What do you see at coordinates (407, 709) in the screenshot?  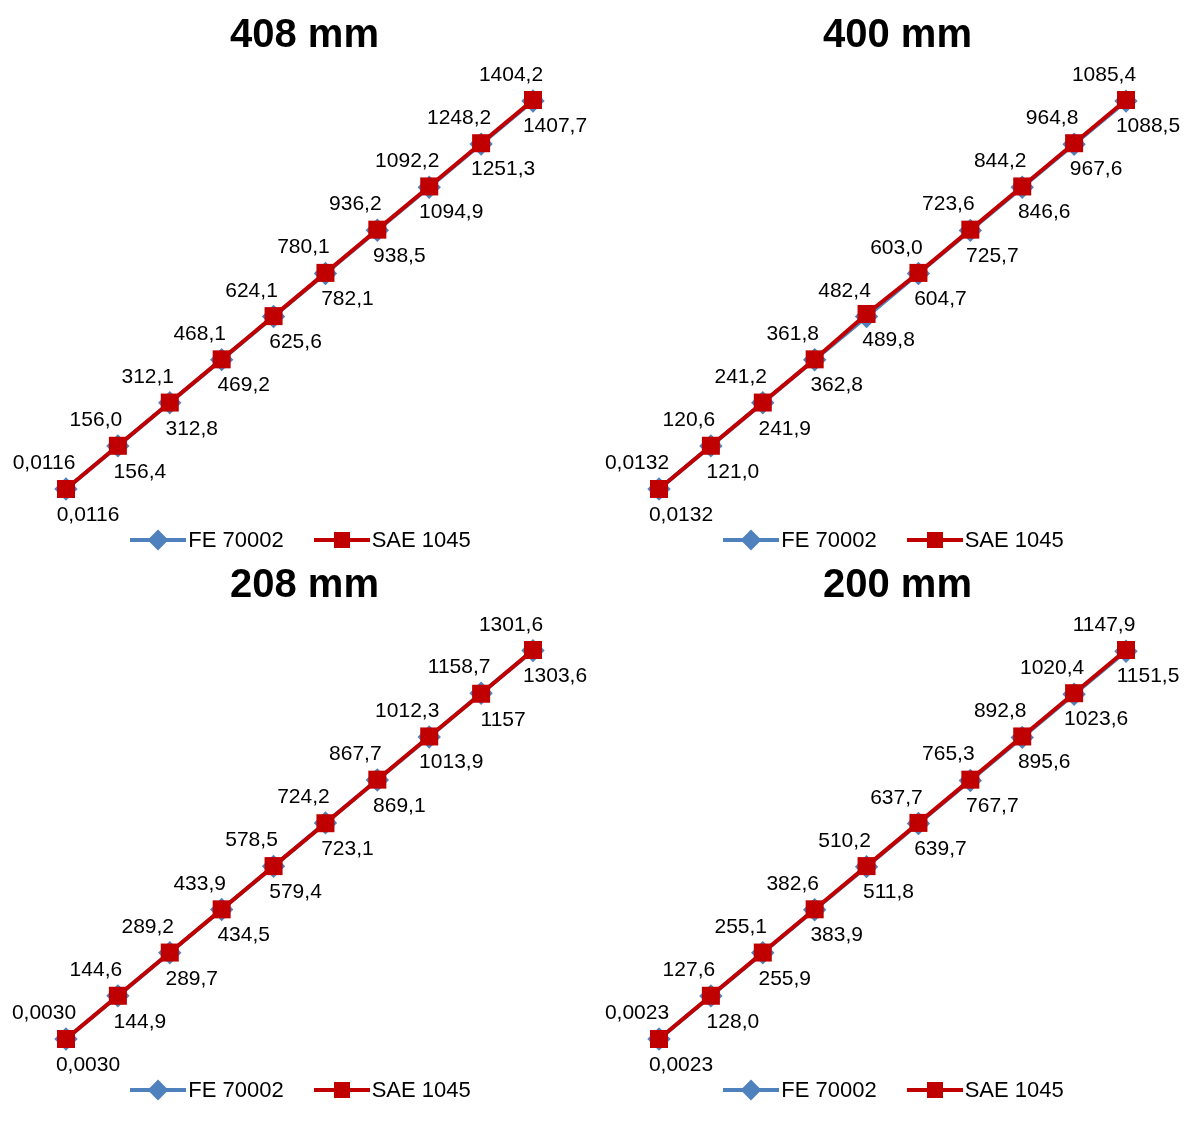 I see `data-label: 1012,3` at bounding box center [407, 709].